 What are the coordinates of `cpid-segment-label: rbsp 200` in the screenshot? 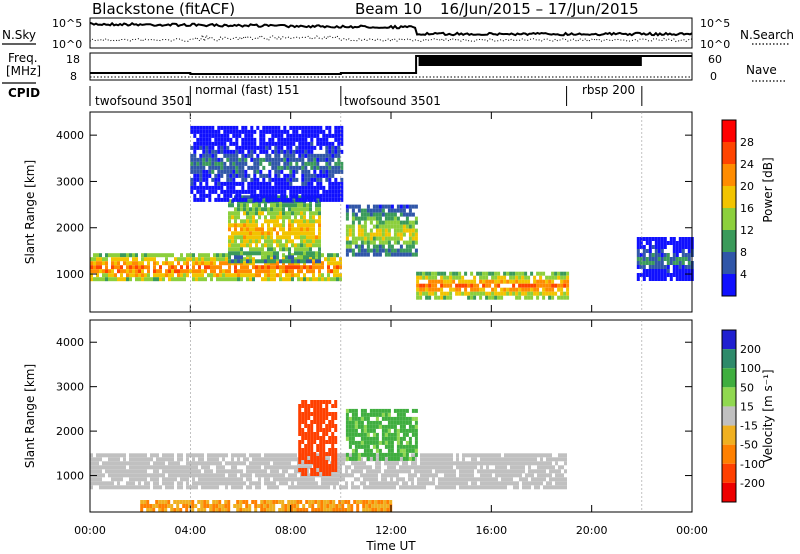 It's located at (608, 90).